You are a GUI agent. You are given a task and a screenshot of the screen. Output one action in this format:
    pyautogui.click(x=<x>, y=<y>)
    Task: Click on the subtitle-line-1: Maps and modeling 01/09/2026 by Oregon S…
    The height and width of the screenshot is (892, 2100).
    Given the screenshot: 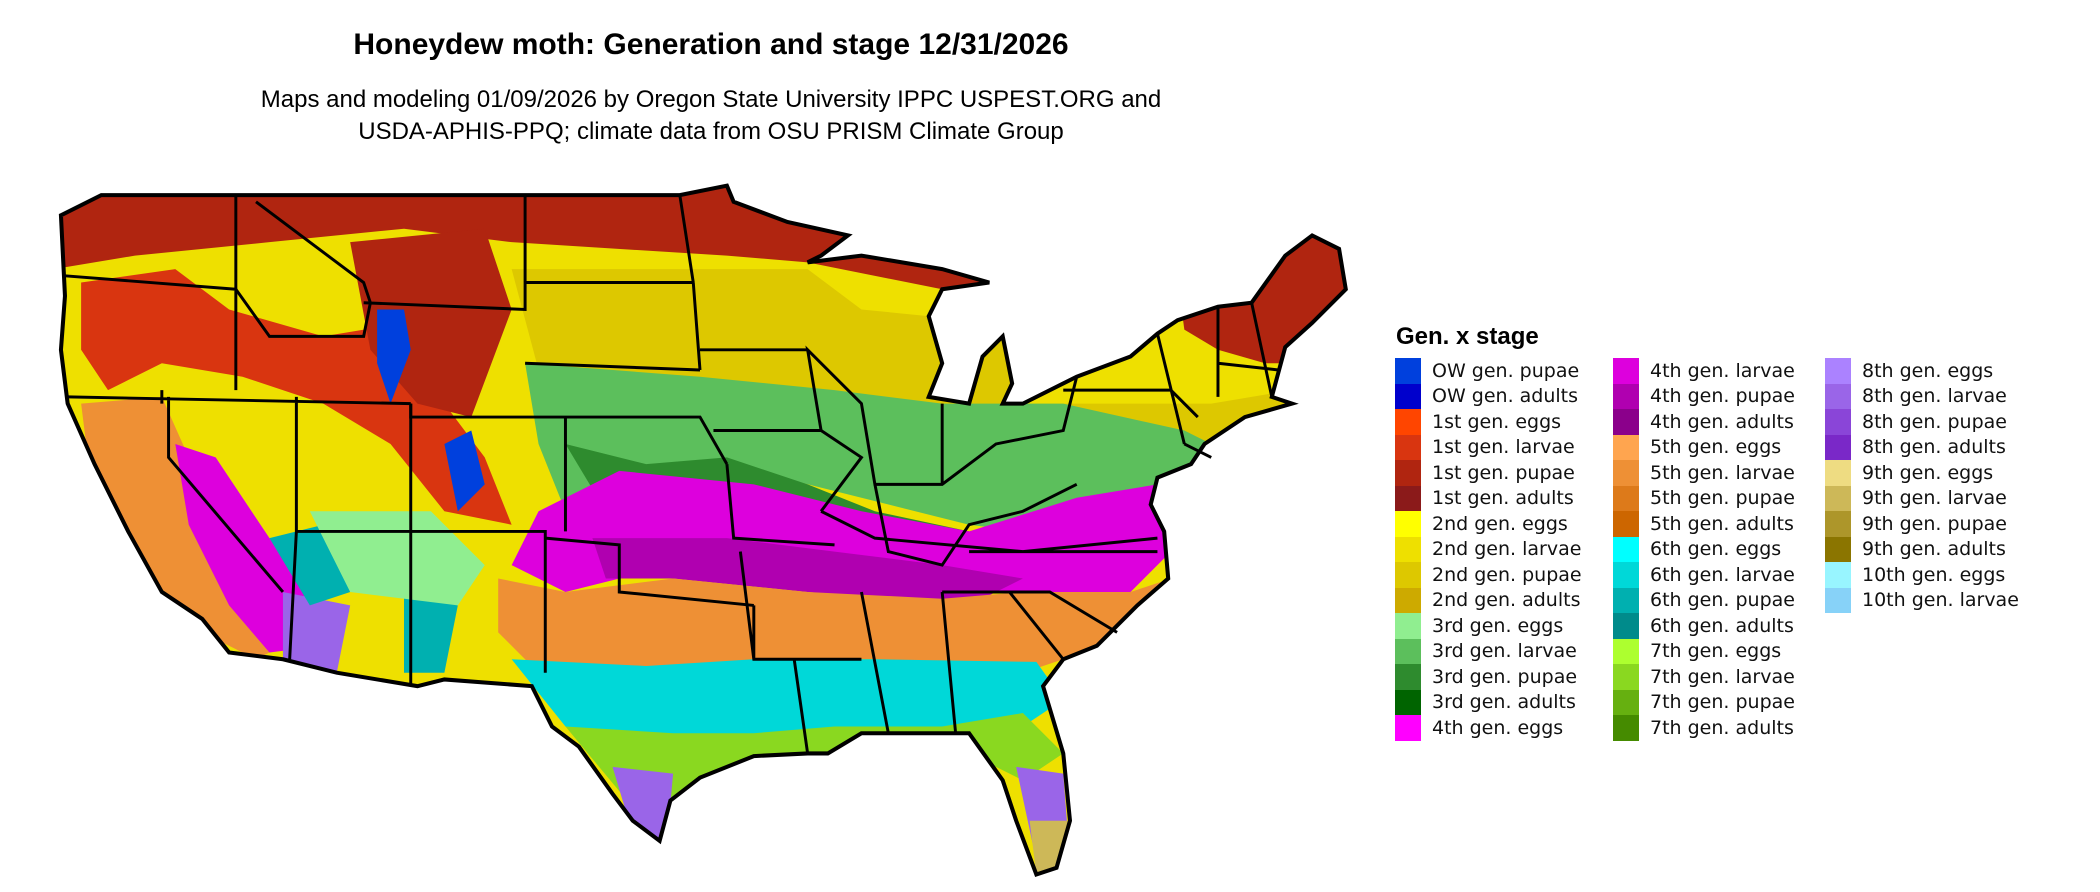 What is the action you would take?
    pyautogui.click(x=711, y=99)
    